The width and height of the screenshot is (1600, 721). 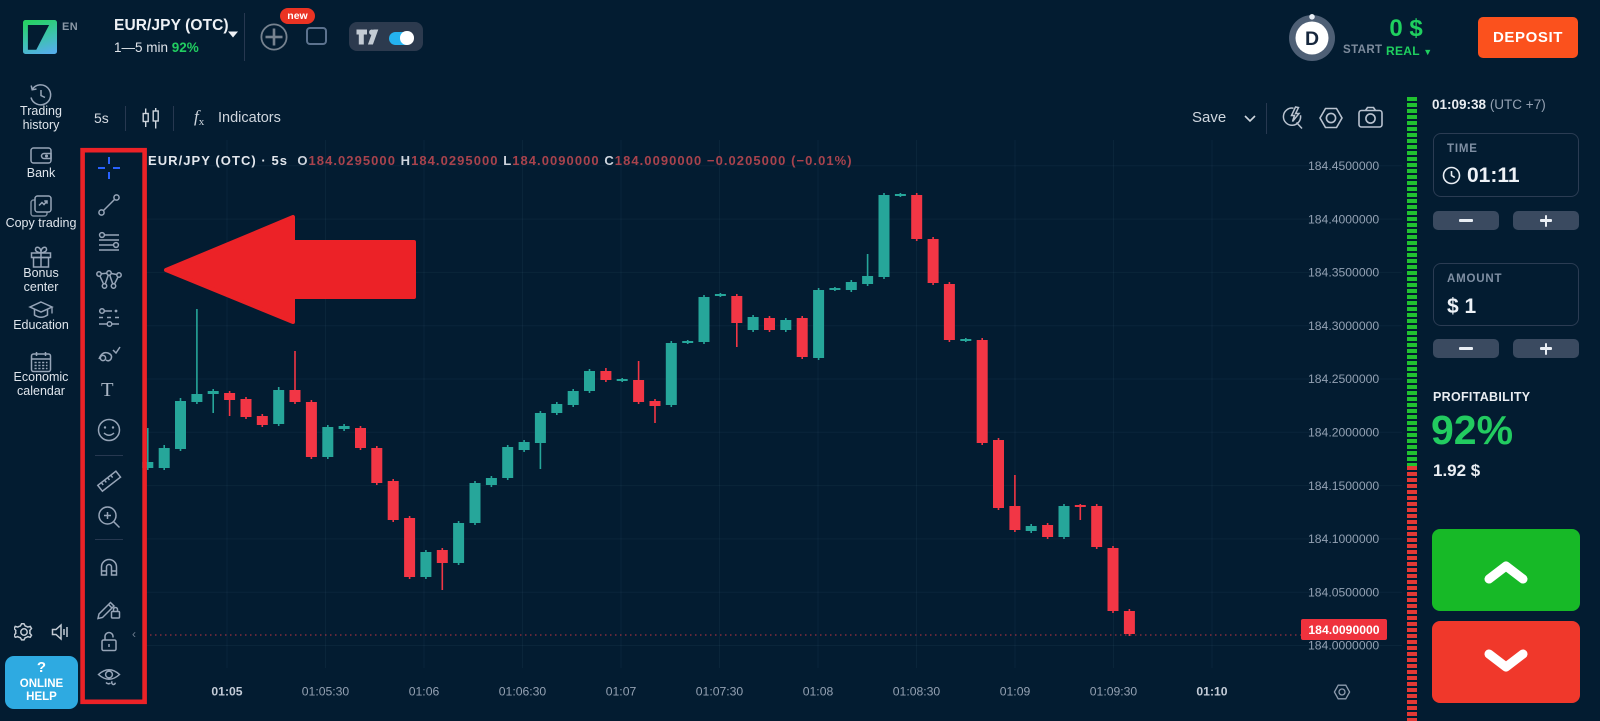 I want to click on svg-text: 01:06:30, so click(x=523, y=692).